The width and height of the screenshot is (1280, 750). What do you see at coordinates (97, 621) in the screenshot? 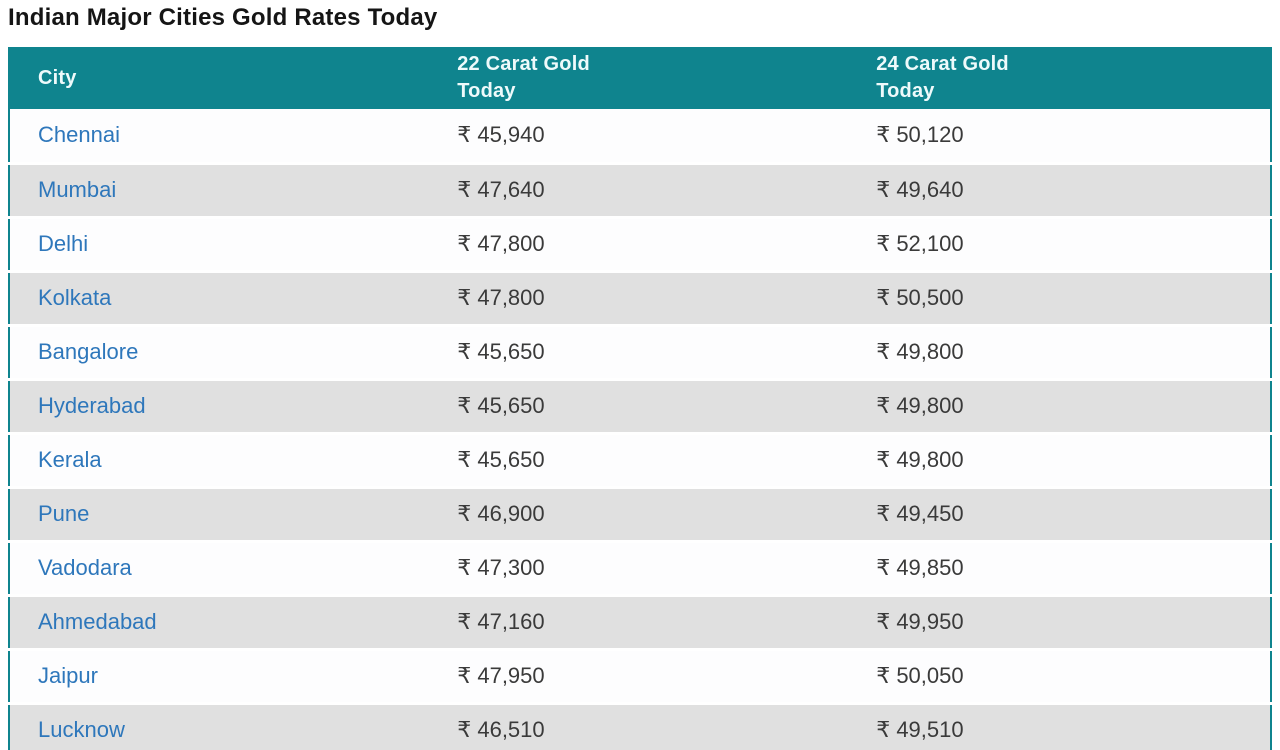
I see `city-link: Ahmedabad` at bounding box center [97, 621].